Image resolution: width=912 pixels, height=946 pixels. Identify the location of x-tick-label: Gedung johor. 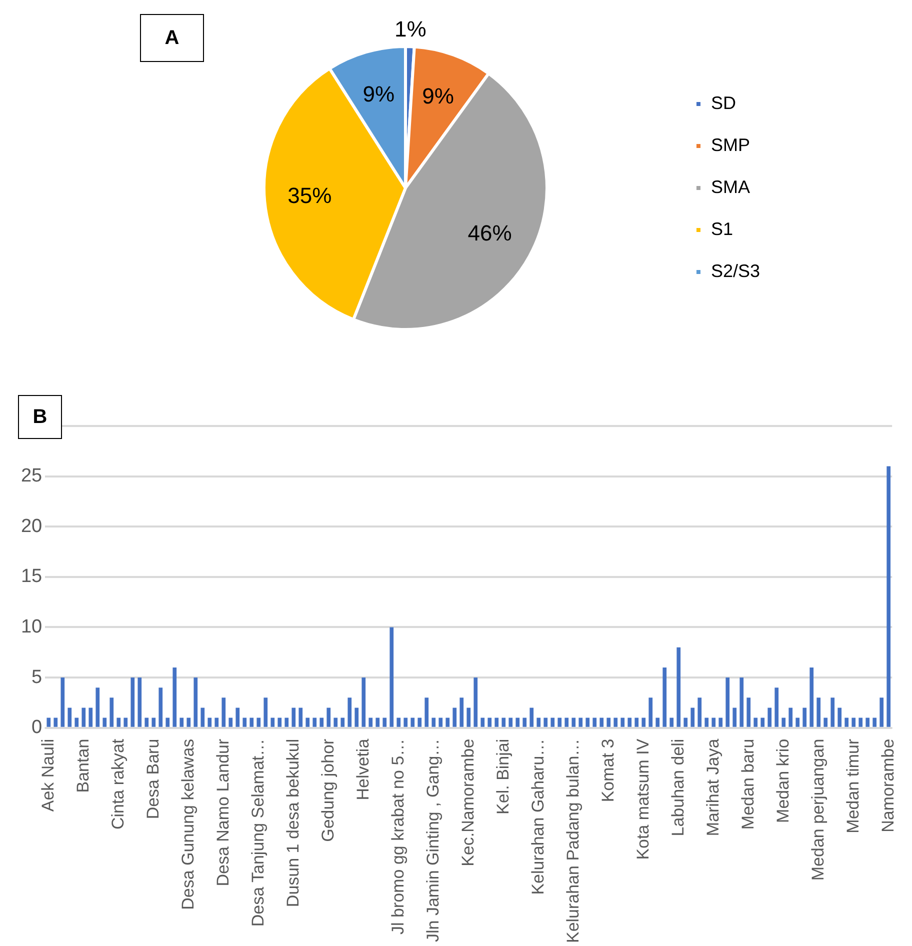
(328, 790).